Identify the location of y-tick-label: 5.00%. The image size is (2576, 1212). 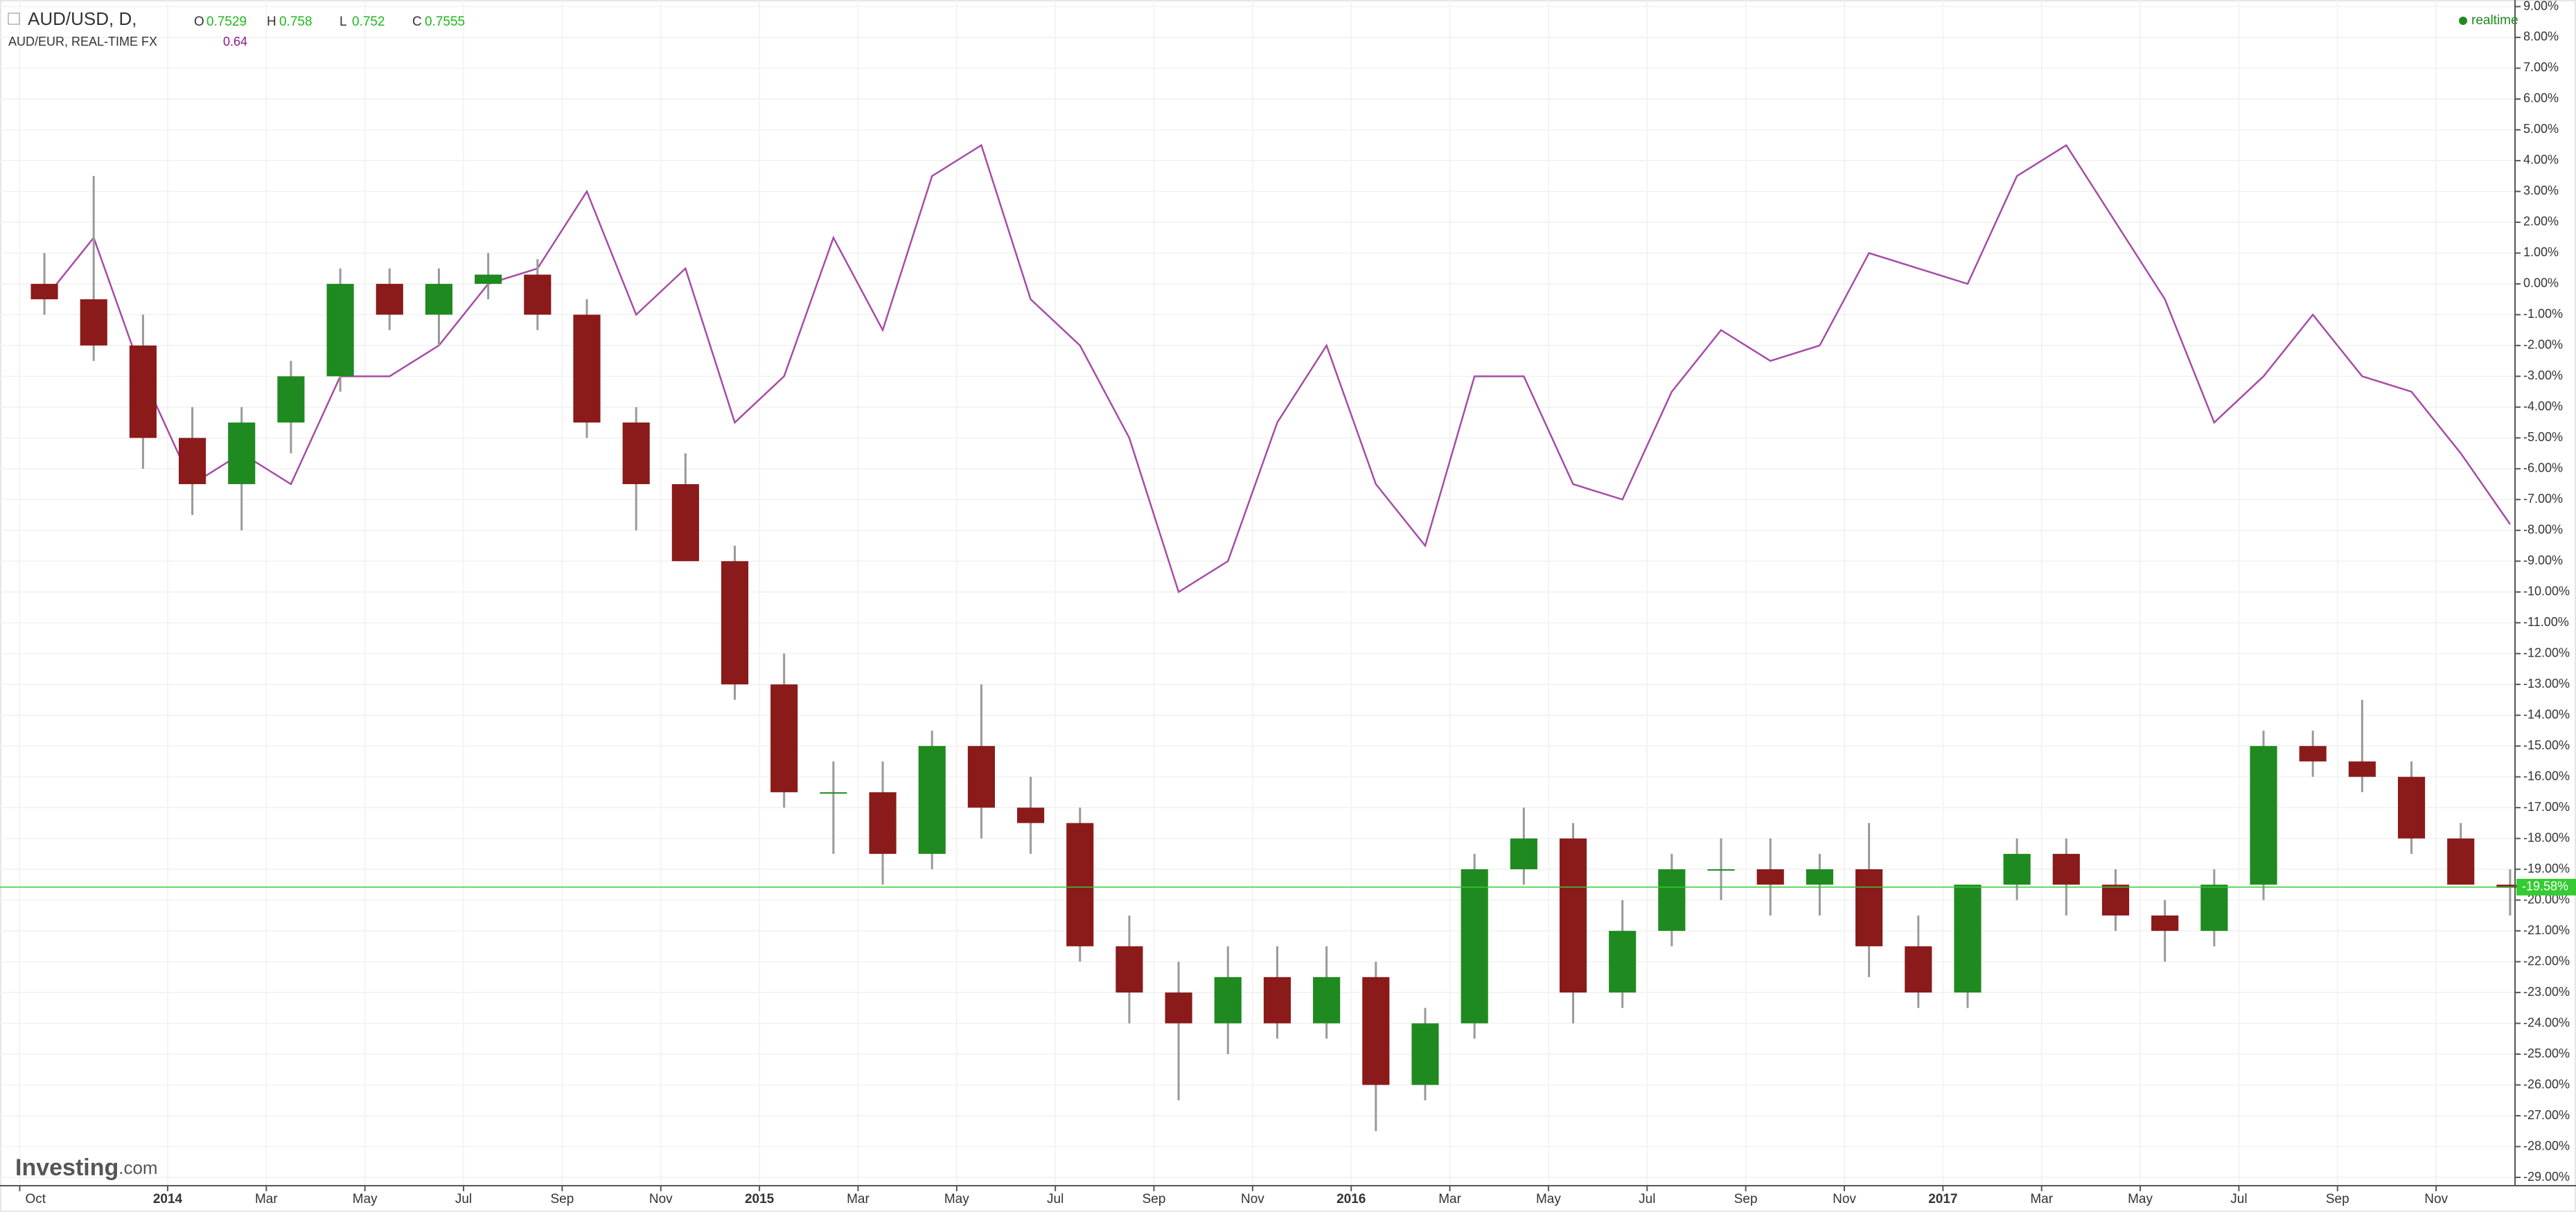
(2541, 129).